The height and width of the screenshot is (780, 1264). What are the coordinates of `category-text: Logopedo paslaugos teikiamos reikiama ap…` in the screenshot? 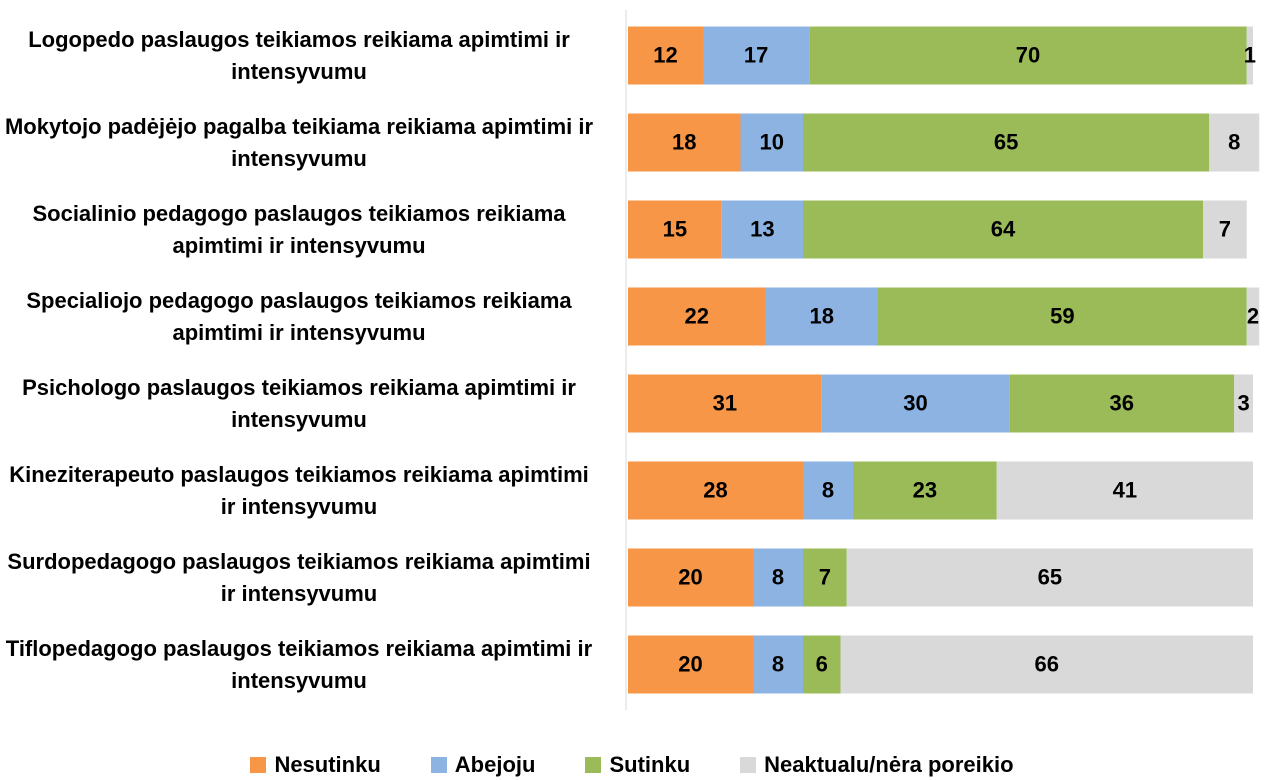 It's located at (299, 55).